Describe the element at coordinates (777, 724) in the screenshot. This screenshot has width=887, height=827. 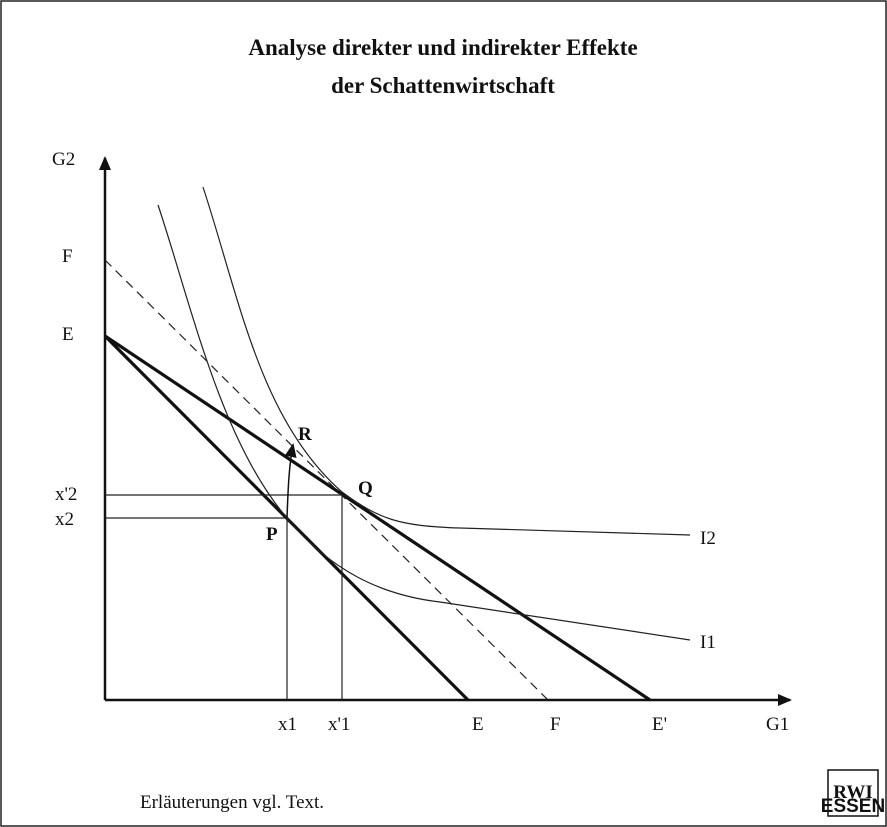
I see `x-axis-label: G1` at that location.